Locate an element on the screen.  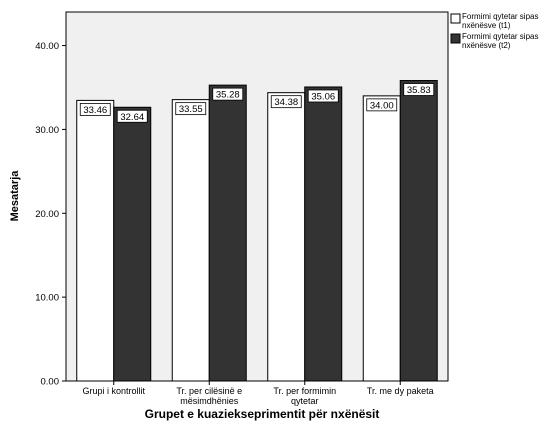
legend-item-t1: Formimi qytetar sipas nxënësve (t1) is located at coordinates (494, 21).